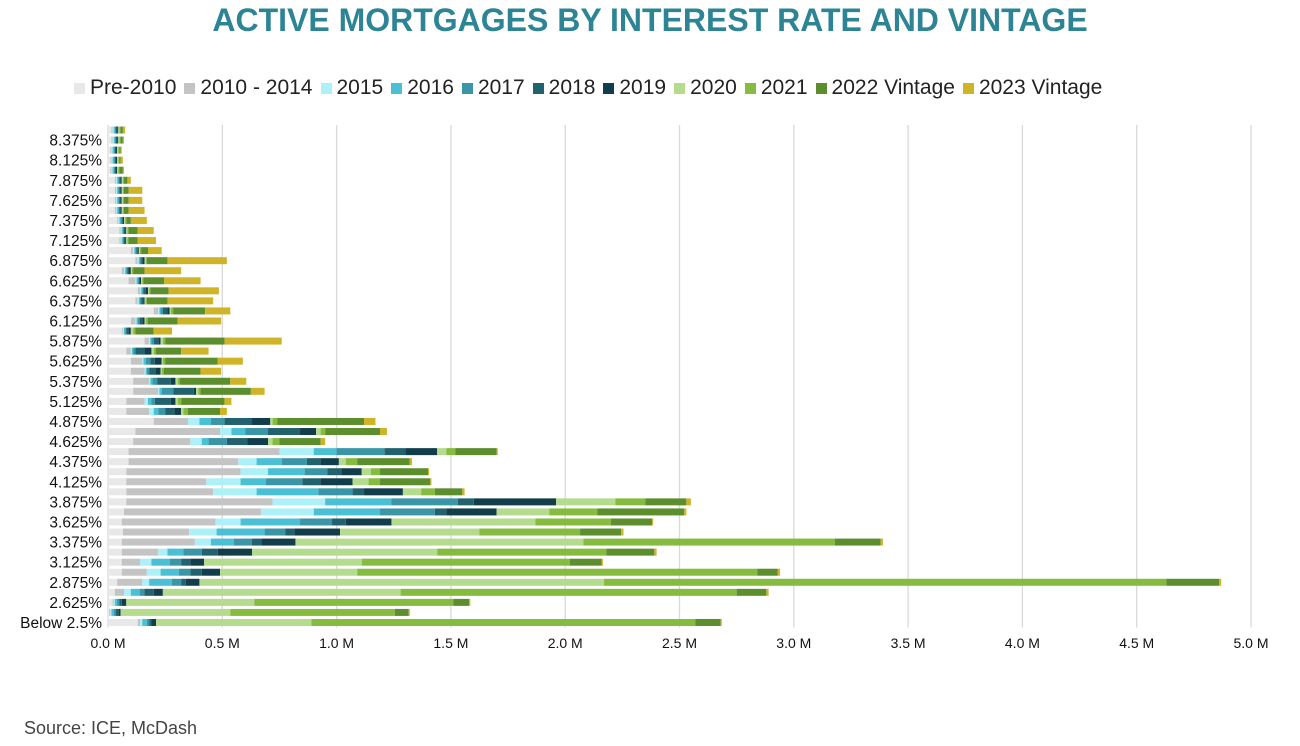 This screenshot has width=1300, height=746. Describe the element at coordinates (397, 88) in the screenshot. I see `legend-swatch` at that location.